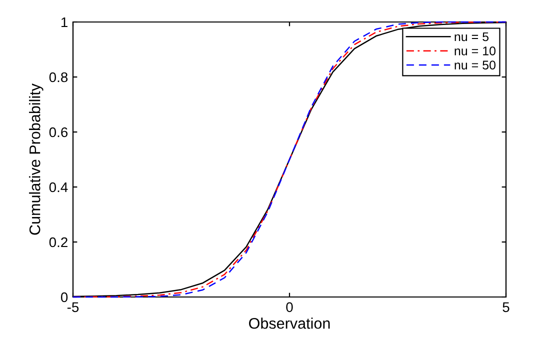 This screenshot has height=337, width=560. What do you see at coordinates (289, 323) in the screenshot?
I see `x-axis-title: Observation` at bounding box center [289, 323].